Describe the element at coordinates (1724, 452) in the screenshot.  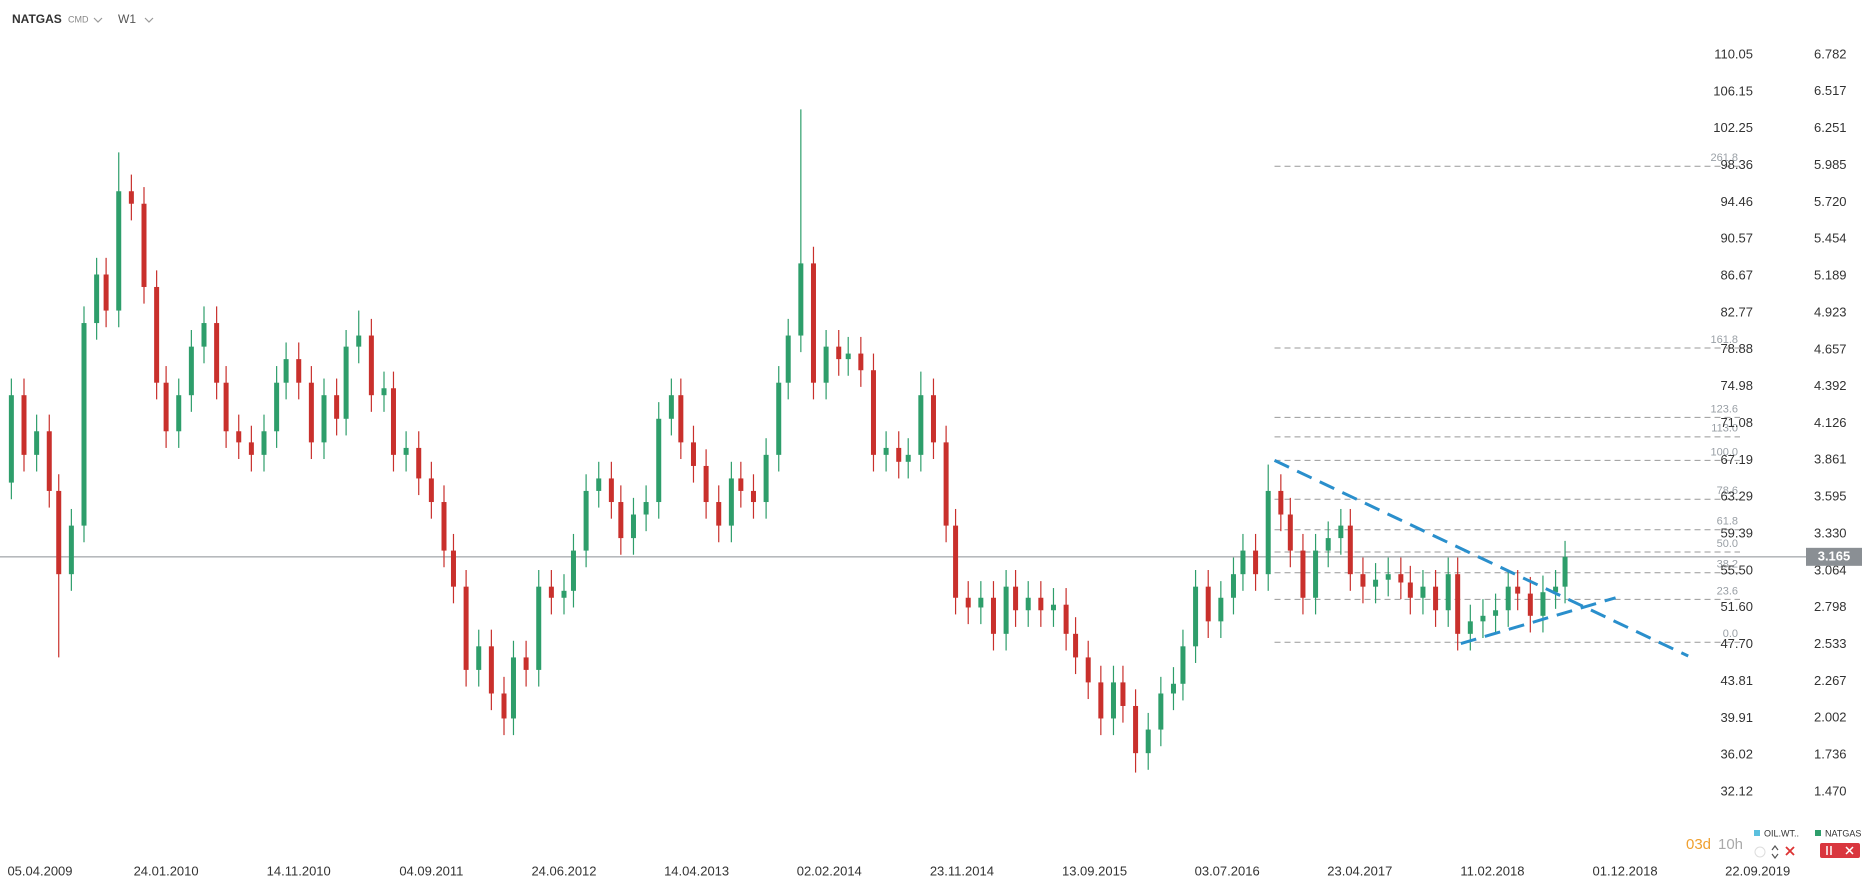
I see `fib-label: 100.0` at that location.